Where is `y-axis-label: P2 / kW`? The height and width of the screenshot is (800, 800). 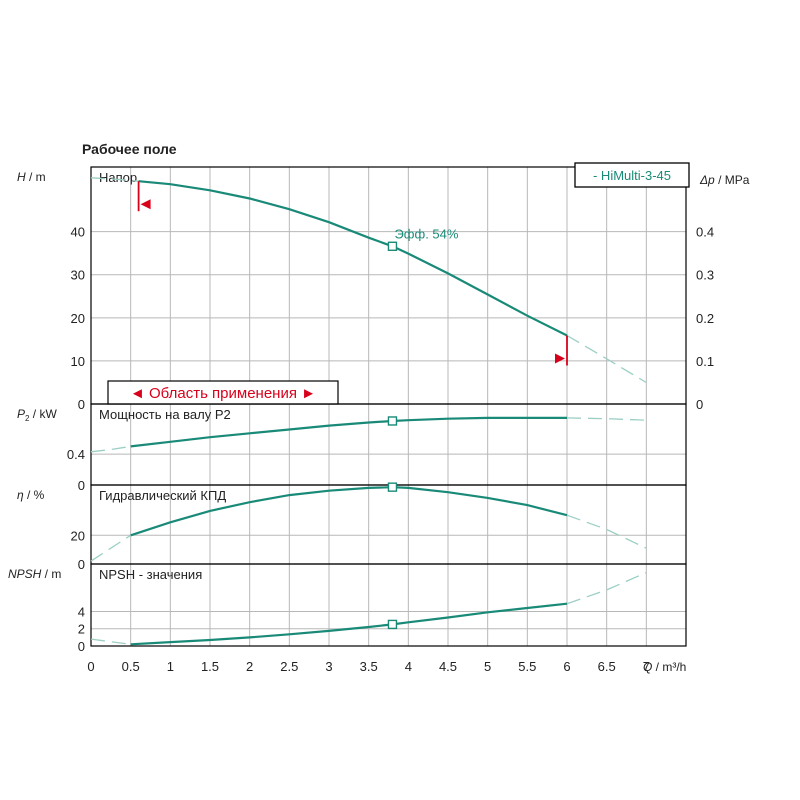
y-axis-label: P2 / kW is located at coordinates (37, 415).